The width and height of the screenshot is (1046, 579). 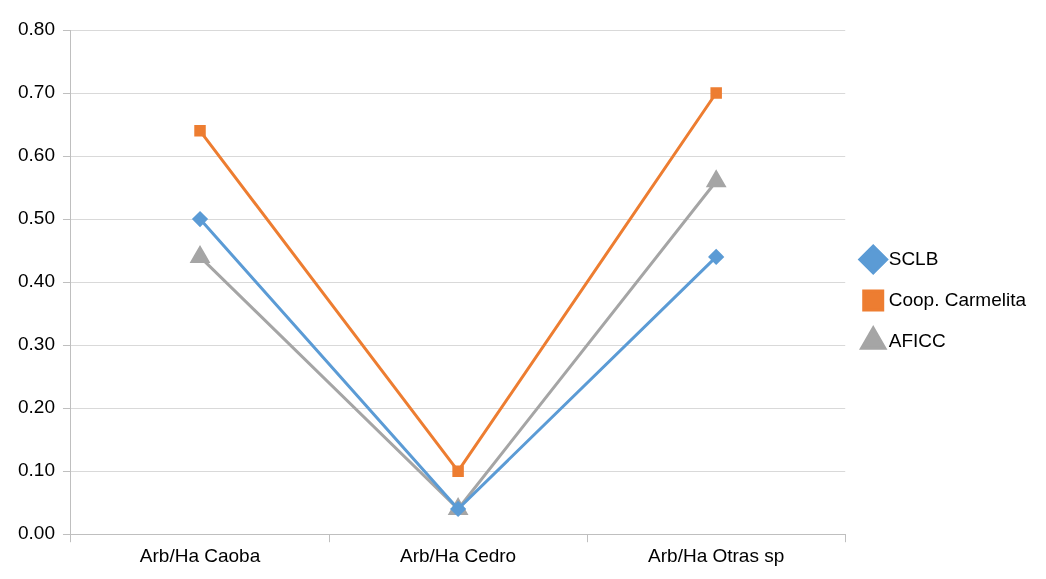 What do you see at coordinates (36, 218) in the screenshot?
I see `y-tick-label: 0.50` at bounding box center [36, 218].